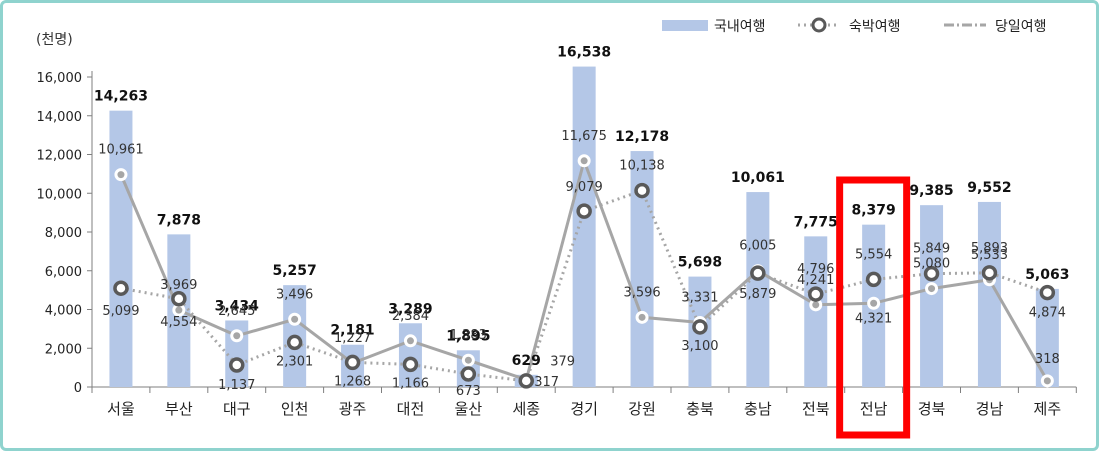 The image size is (1099, 451). Describe the element at coordinates (469, 409) in the screenshot. I see `x-tick-label: 울산` at that location.